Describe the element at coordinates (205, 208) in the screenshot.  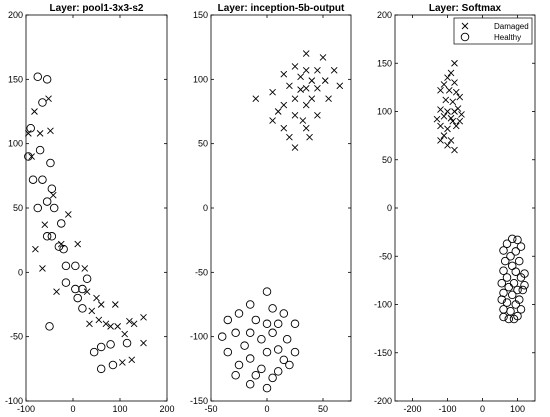
I see `y-tick-label: 0` at that location.